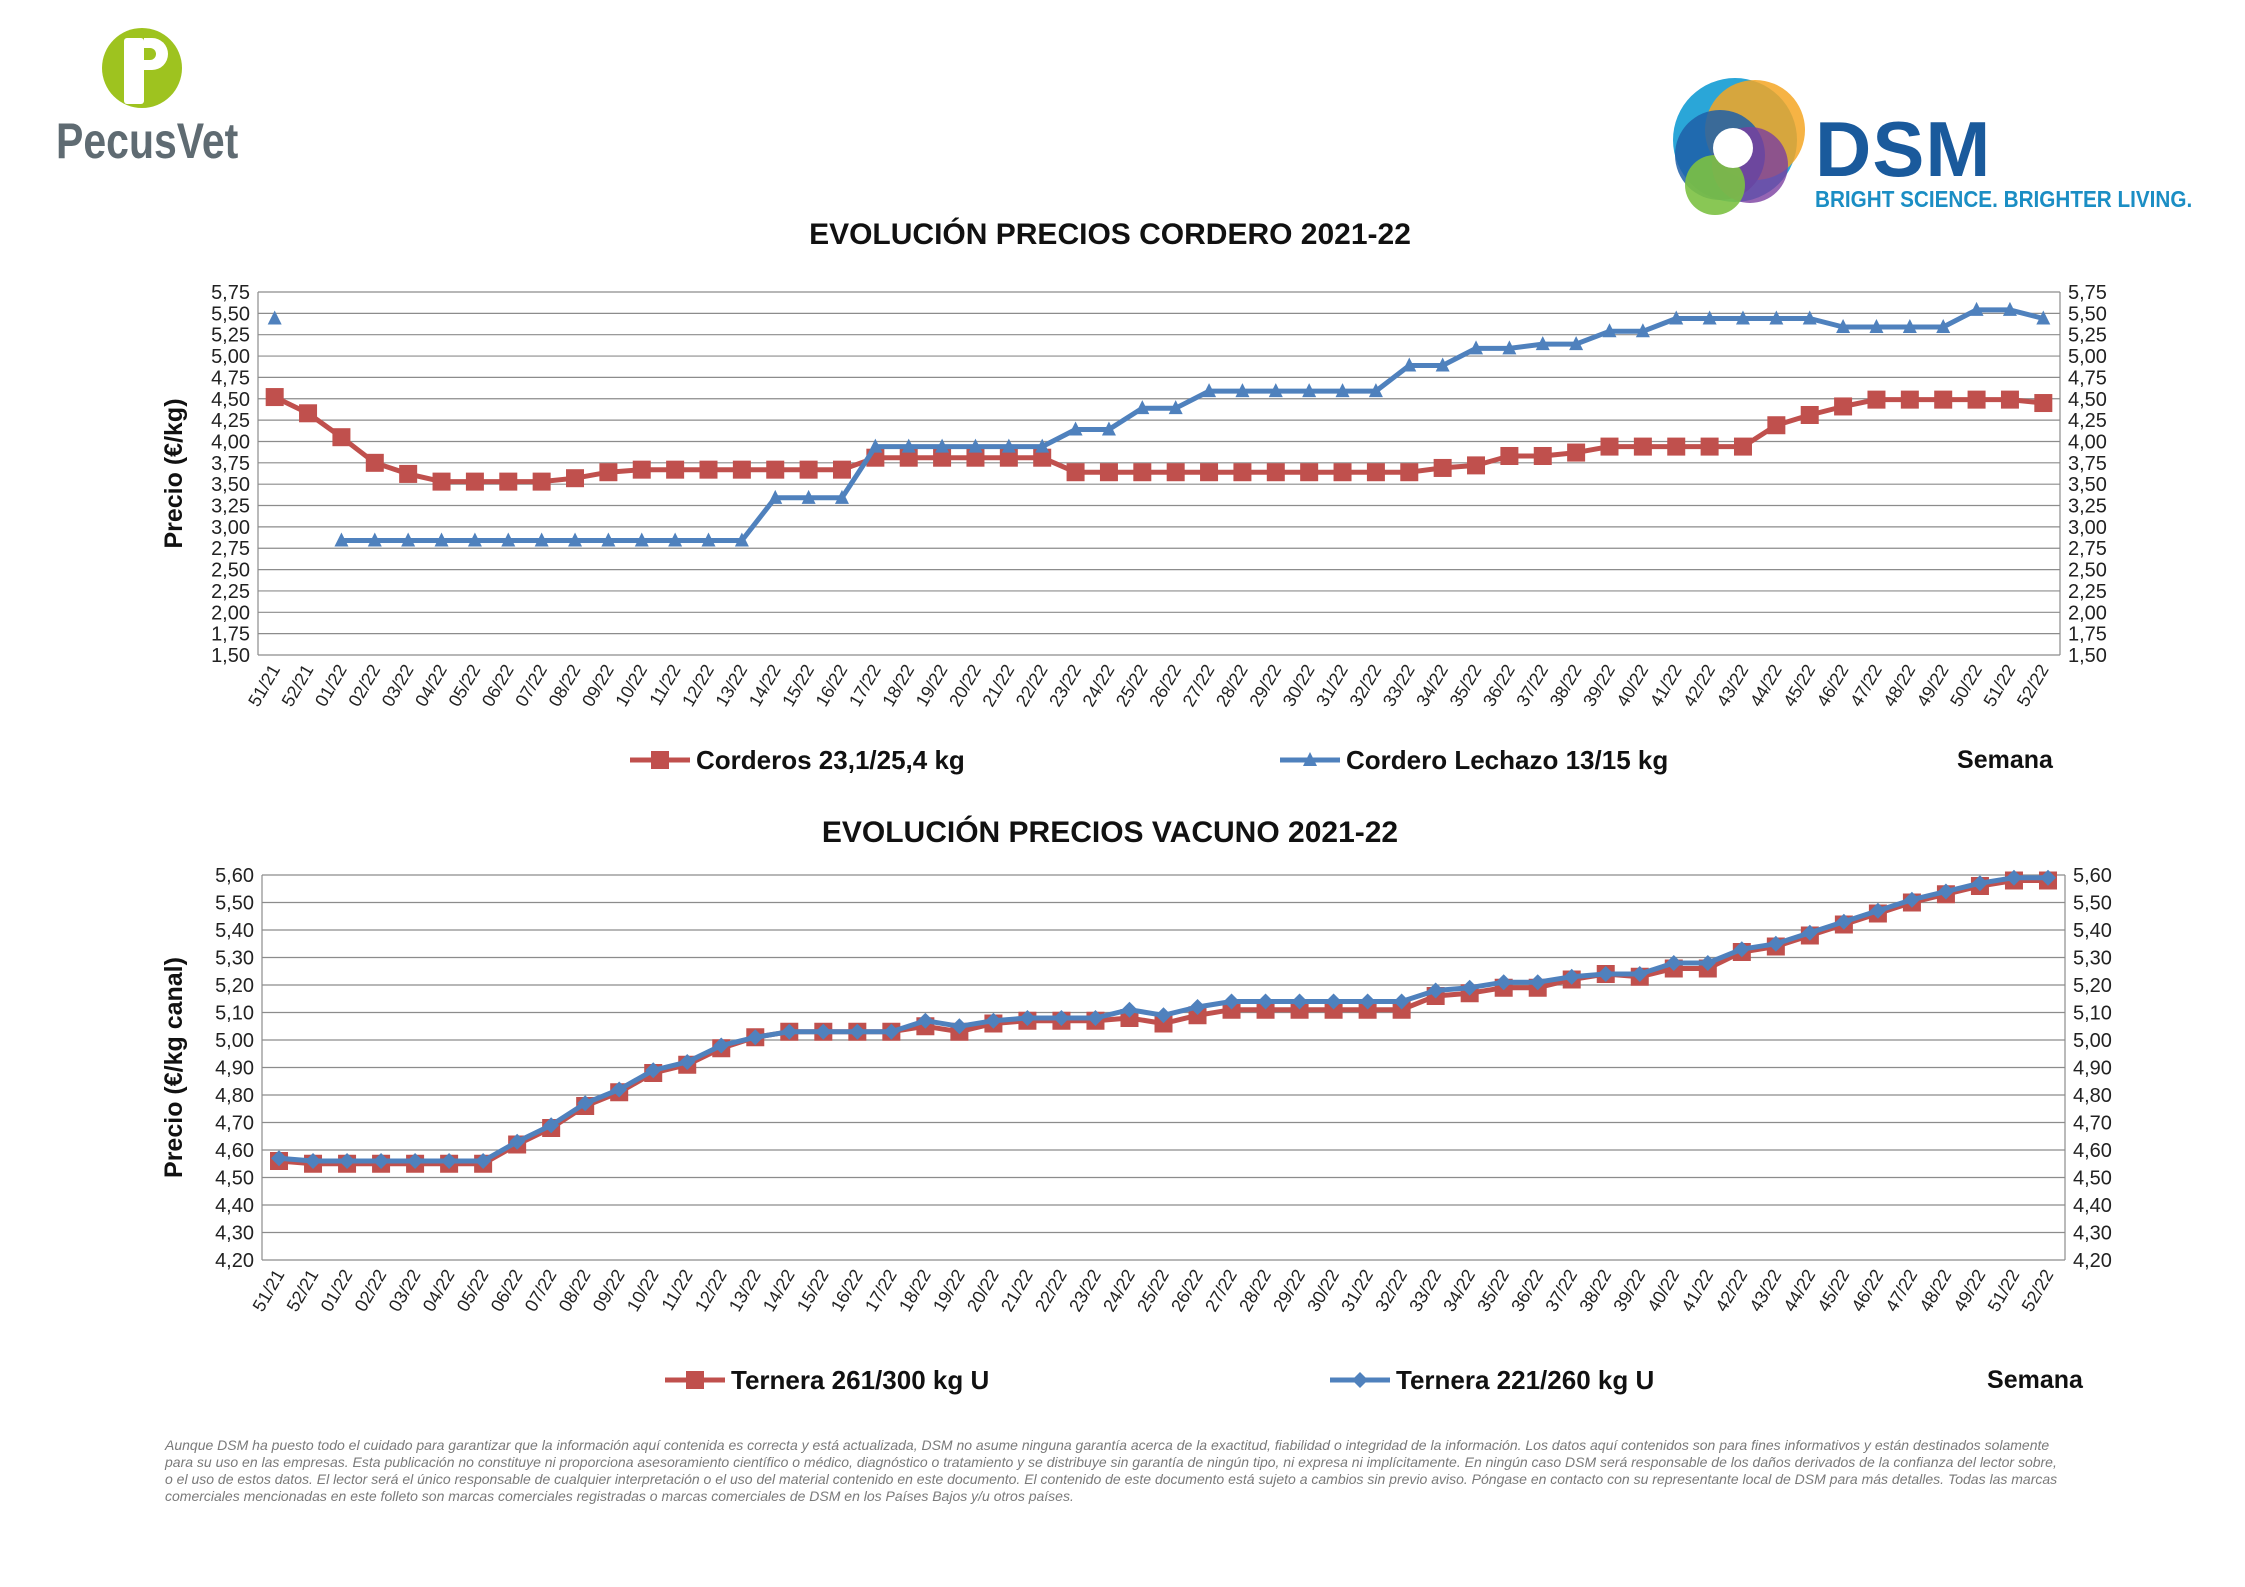  I want to click on y-tick-label-left: 5,10, so click(234, 1014).